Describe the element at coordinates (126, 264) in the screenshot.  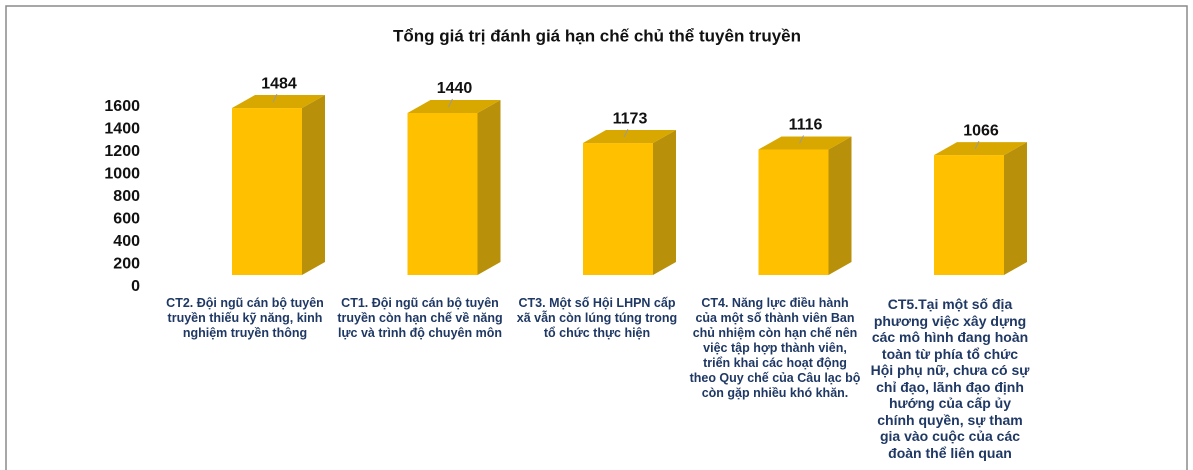
I see `y-tick-label: 200` at that location.